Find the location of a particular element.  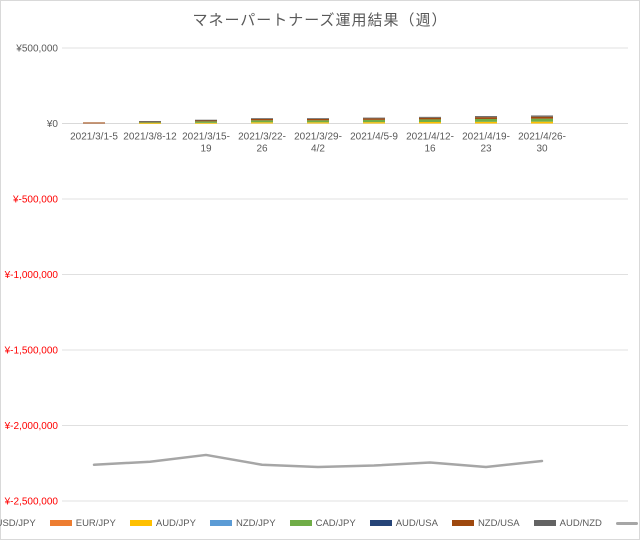

legend-item: NZD/USA is located at coordinates (485, 523).